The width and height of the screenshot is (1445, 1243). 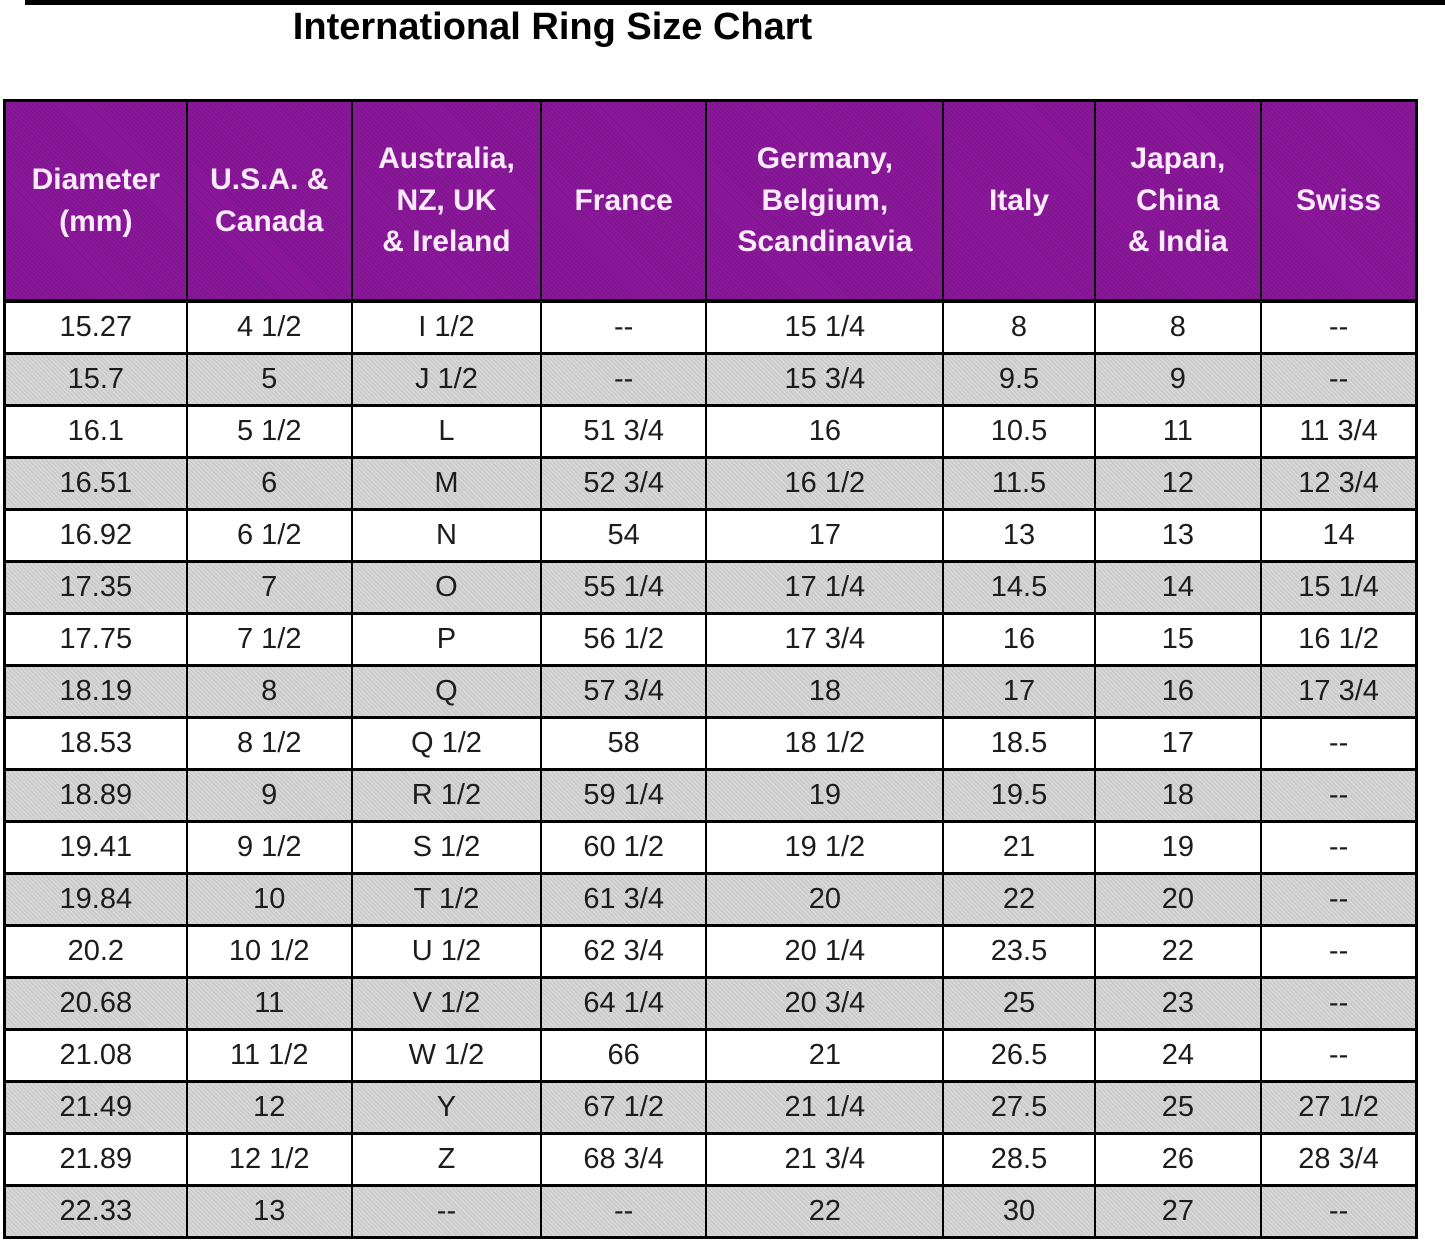 What do you see at coordinates (446, 847) in the screenshot?
I see `table-cell: S 1/2` at bounding box center [446, 847].